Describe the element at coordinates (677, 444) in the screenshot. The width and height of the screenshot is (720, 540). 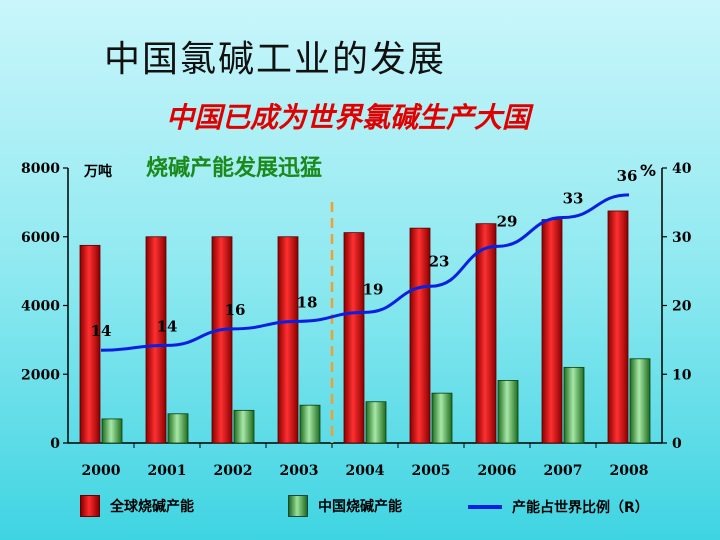
I see `right-tick-label: 0` at that location.